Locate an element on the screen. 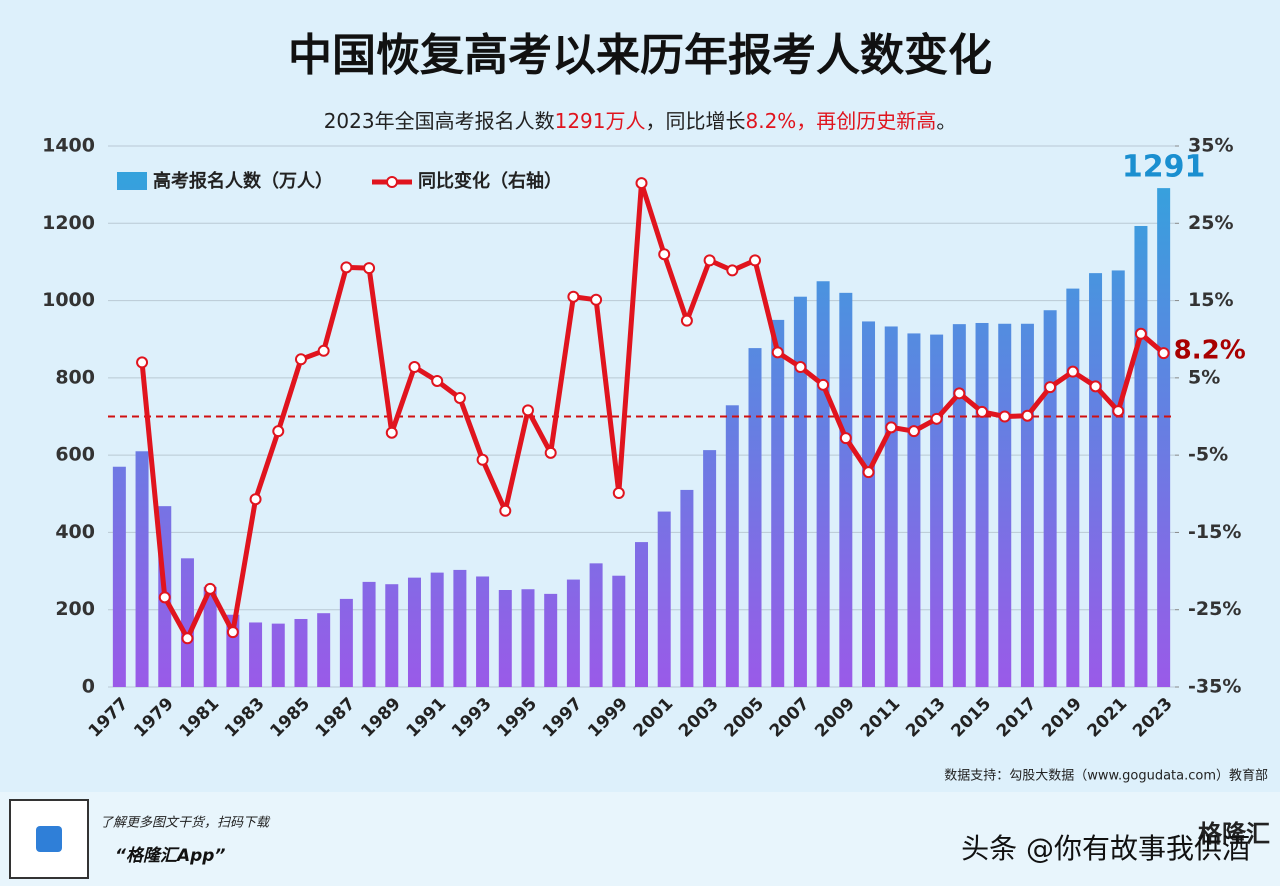  subtitle-part: 。 is located at coordinates (946, 121).